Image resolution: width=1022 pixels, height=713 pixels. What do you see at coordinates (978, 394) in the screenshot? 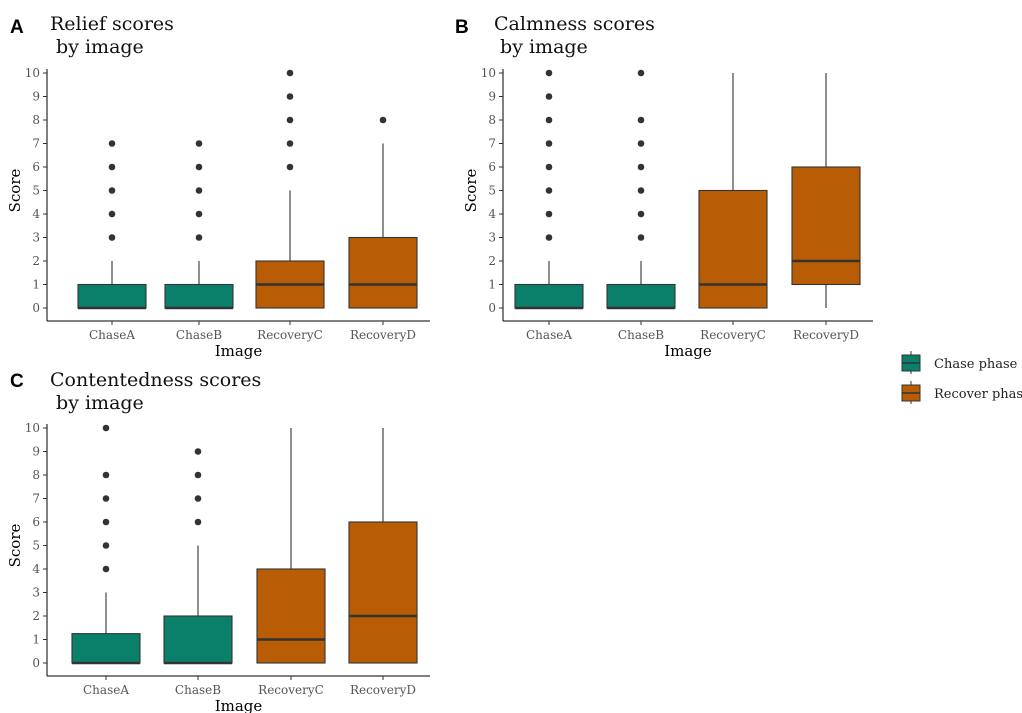
I see `legend-label: Recover phase` at bounding box center [978, 394].